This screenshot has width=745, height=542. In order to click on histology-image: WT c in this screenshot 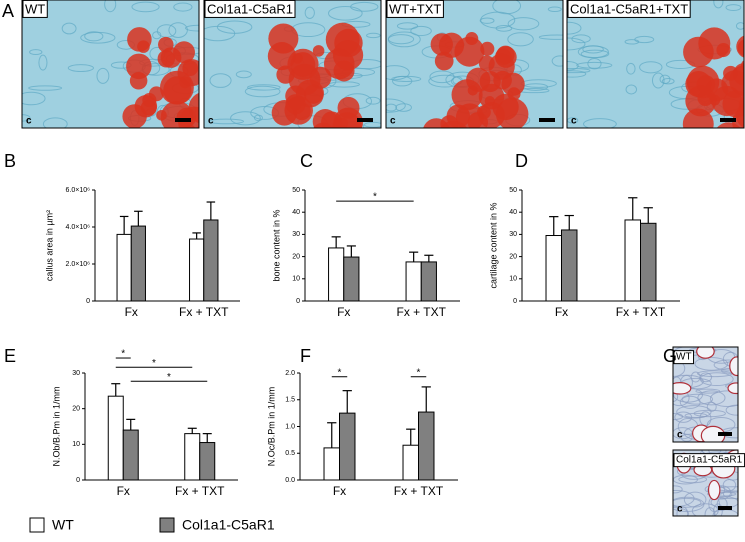, I will do `click(705, 394)`.